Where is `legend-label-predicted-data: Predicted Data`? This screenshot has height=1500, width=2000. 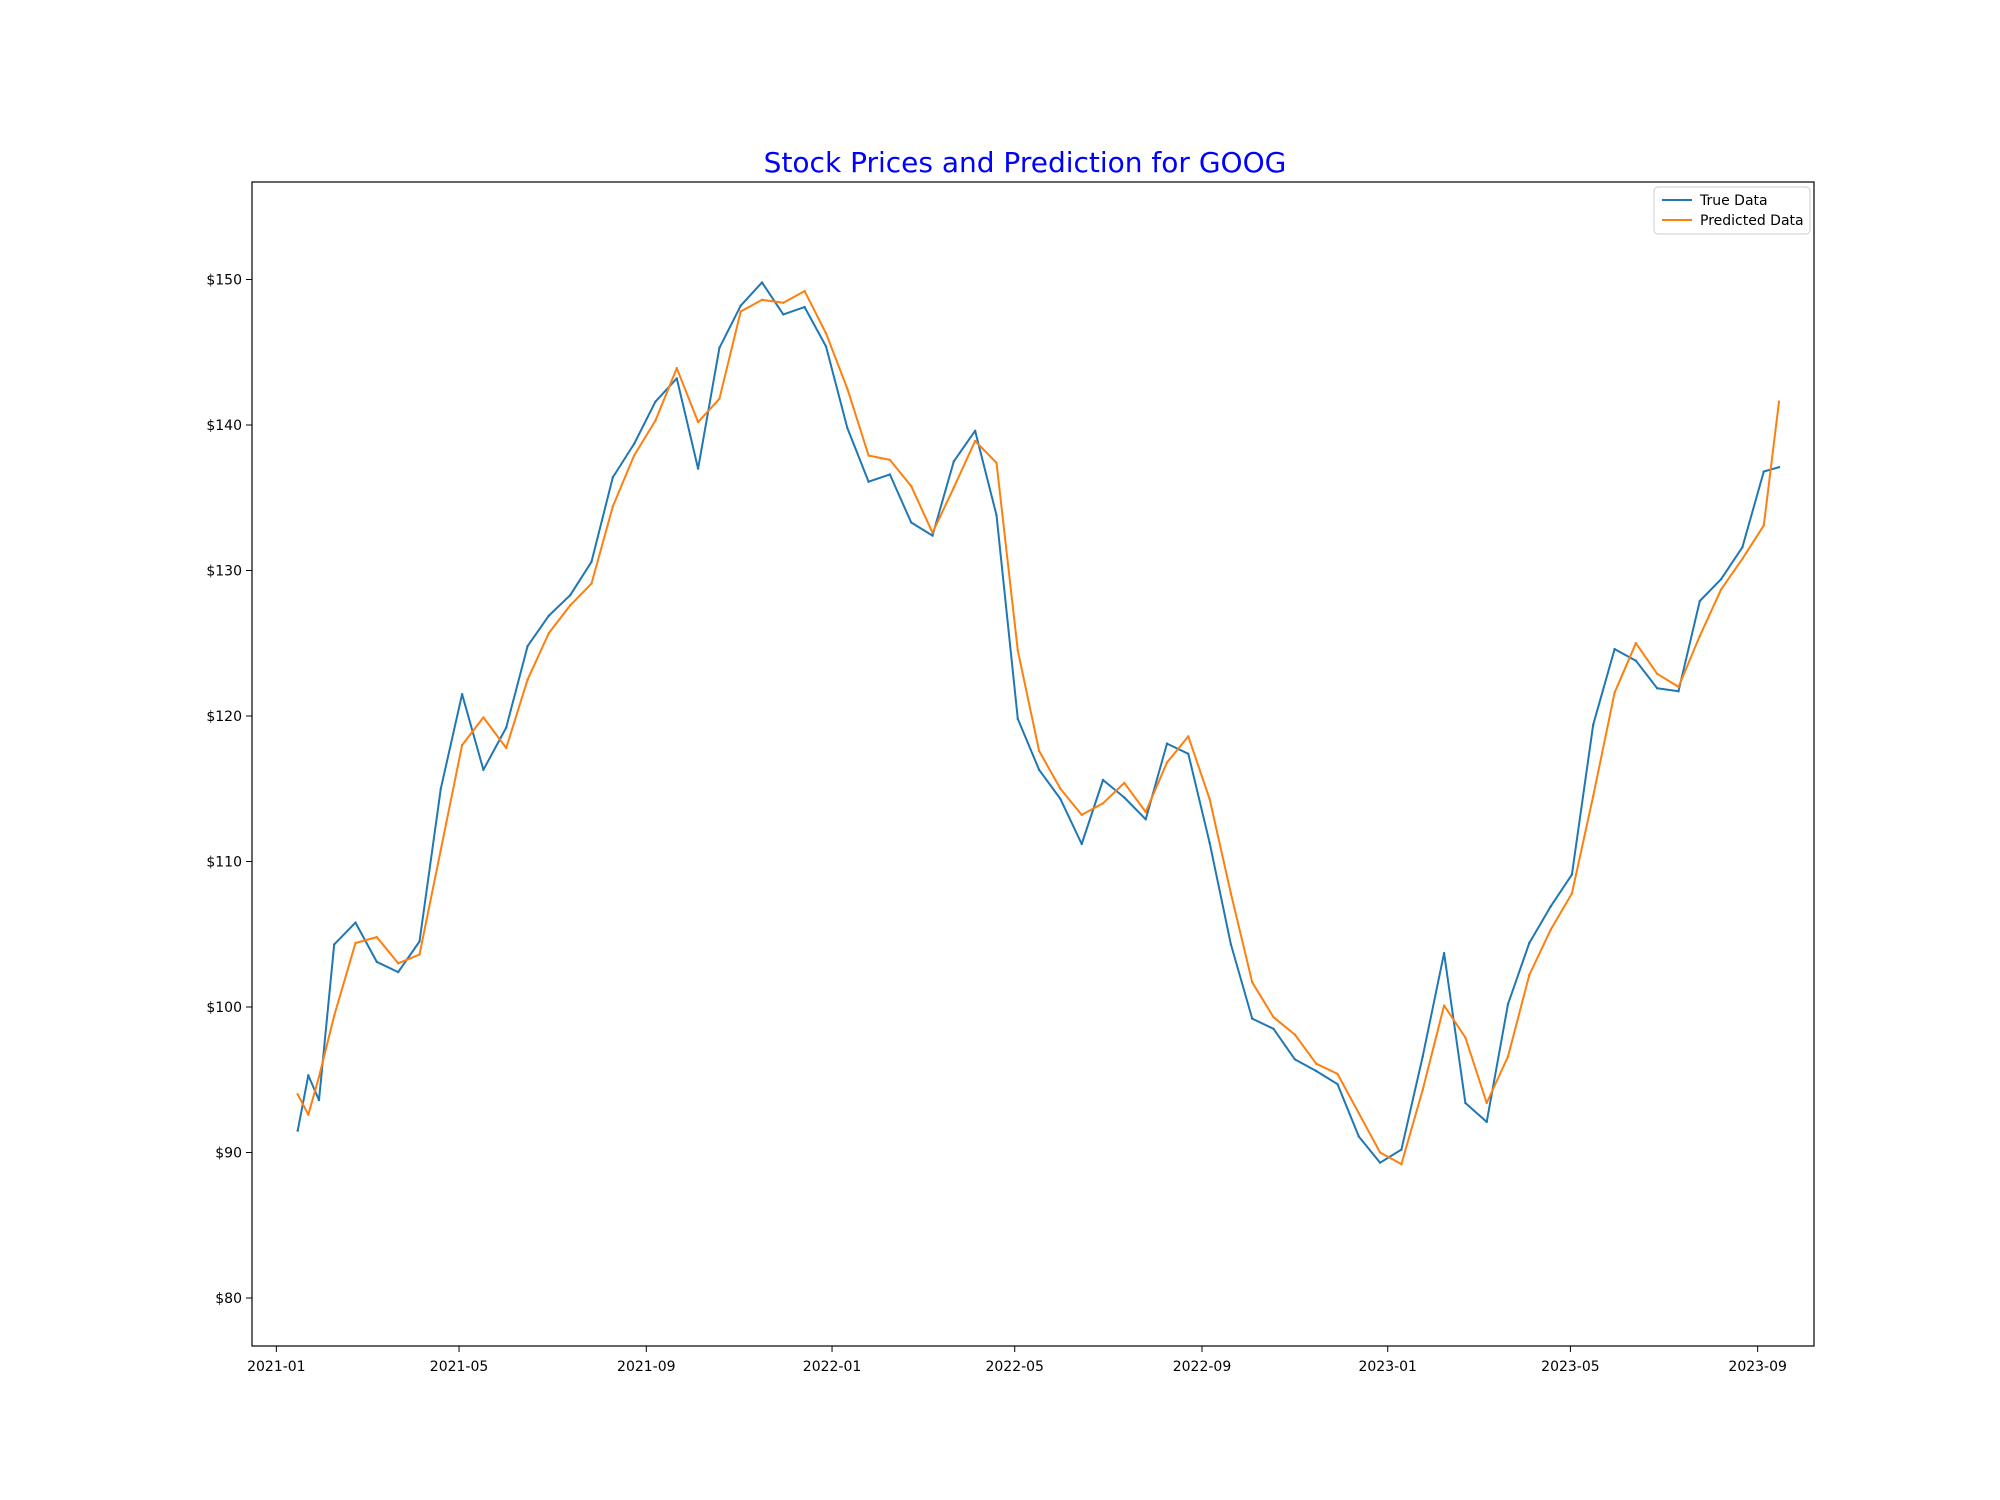 legend-label-predicted-data: Predicted Data is located at coordinates (1752, 221).